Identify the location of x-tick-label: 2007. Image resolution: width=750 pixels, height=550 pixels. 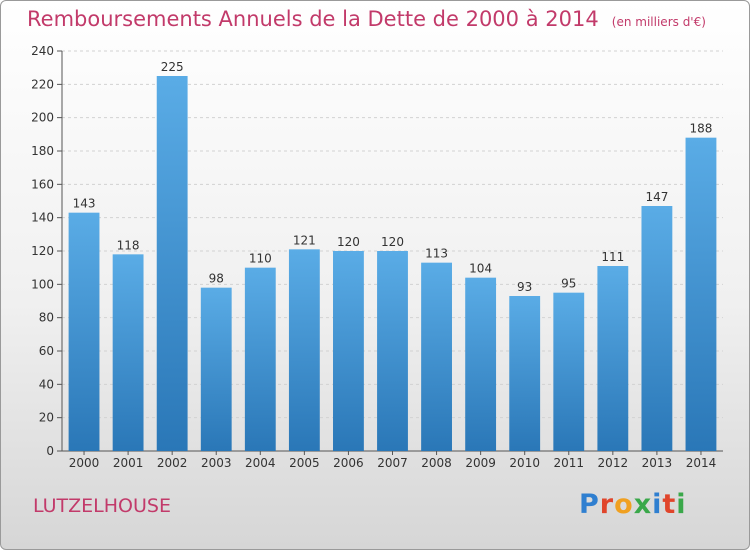
(392, 463).